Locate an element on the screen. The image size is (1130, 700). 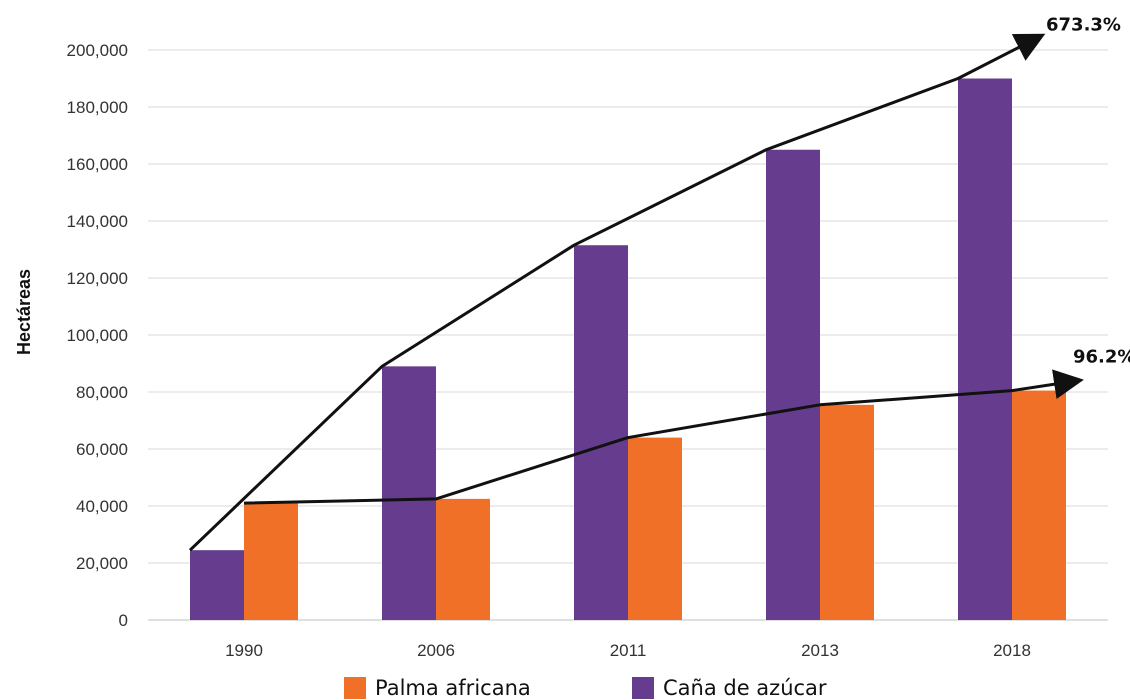
legend-swatch-palma is located at coordinates (355, 688).